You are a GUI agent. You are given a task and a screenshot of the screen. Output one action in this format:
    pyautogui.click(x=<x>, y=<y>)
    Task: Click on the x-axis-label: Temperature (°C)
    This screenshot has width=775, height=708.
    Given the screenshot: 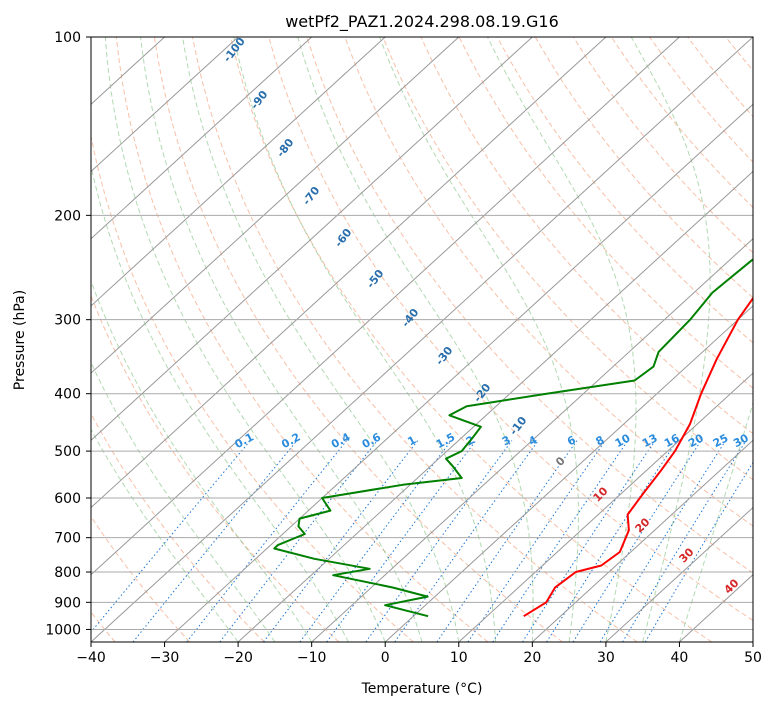 What is the action you would take?
    pyautogui.click(x=422, y=689)
    